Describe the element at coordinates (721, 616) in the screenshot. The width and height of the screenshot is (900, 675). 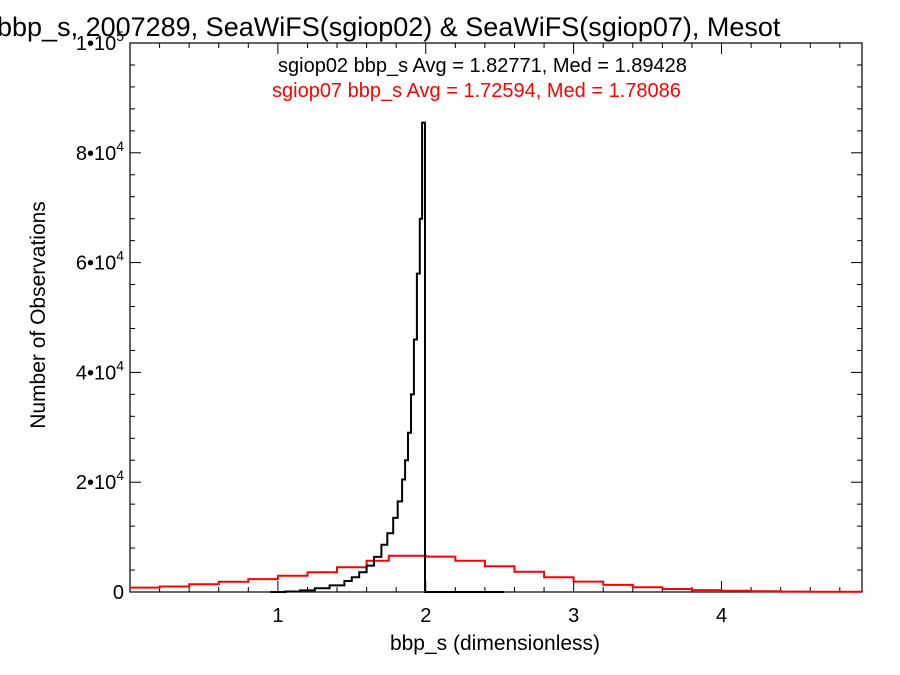
I see `x-tick-label: 4` at that location.